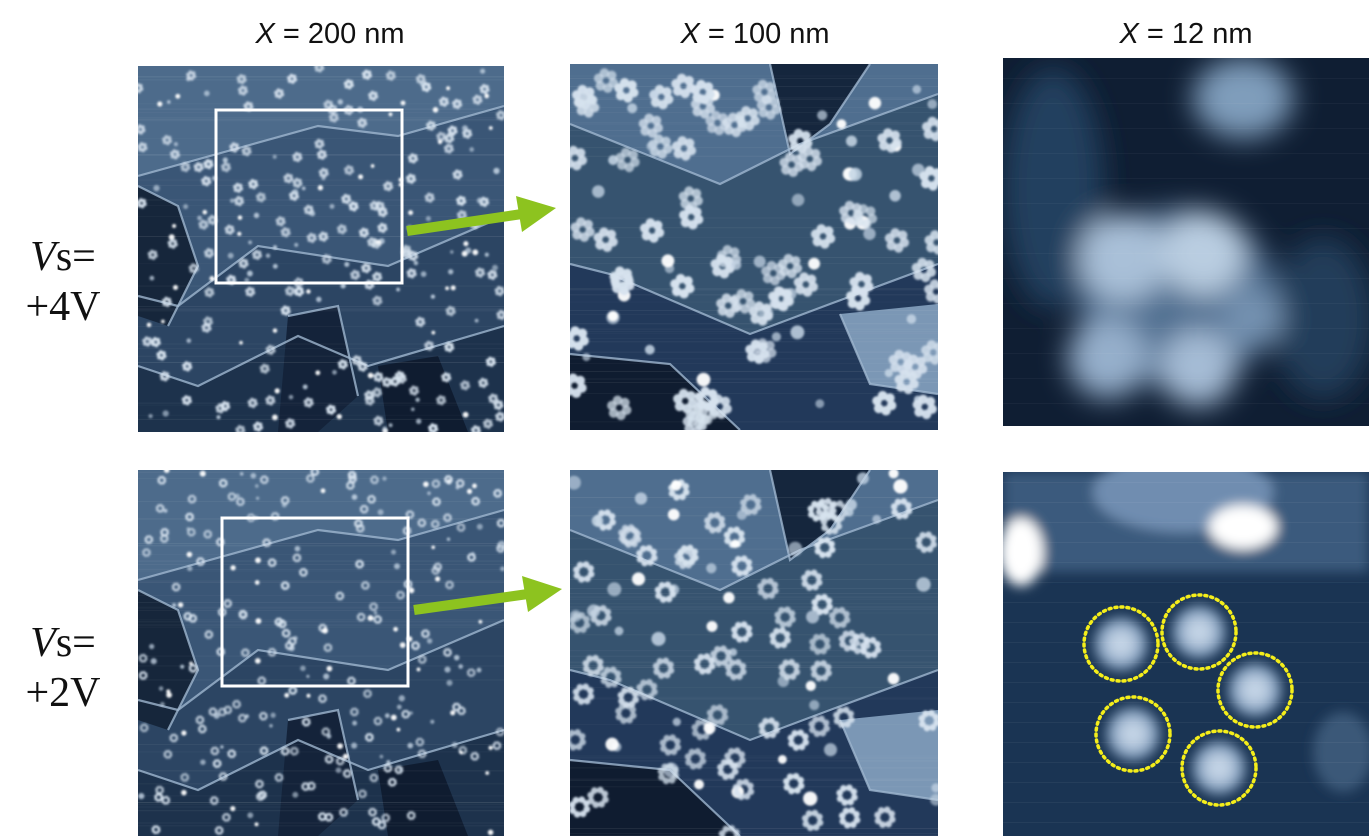 This screenshot has height=836, width=1369. I want to click on stm-image-2v-200nm-svg, so click(321, 653).